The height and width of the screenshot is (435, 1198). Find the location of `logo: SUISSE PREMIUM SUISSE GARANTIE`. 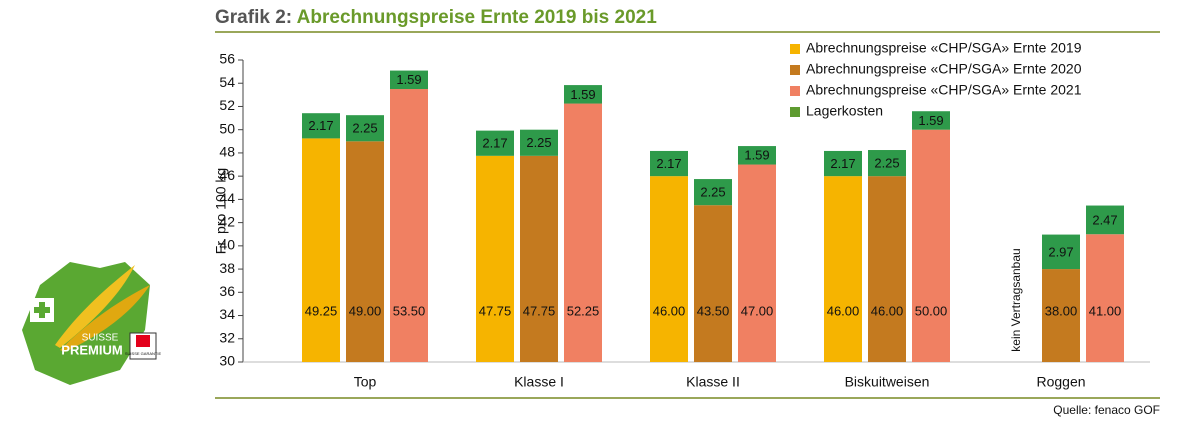

logo: SUISSE PREMIUM SUISSE GARANTIE is located at coordinates (91, 323).